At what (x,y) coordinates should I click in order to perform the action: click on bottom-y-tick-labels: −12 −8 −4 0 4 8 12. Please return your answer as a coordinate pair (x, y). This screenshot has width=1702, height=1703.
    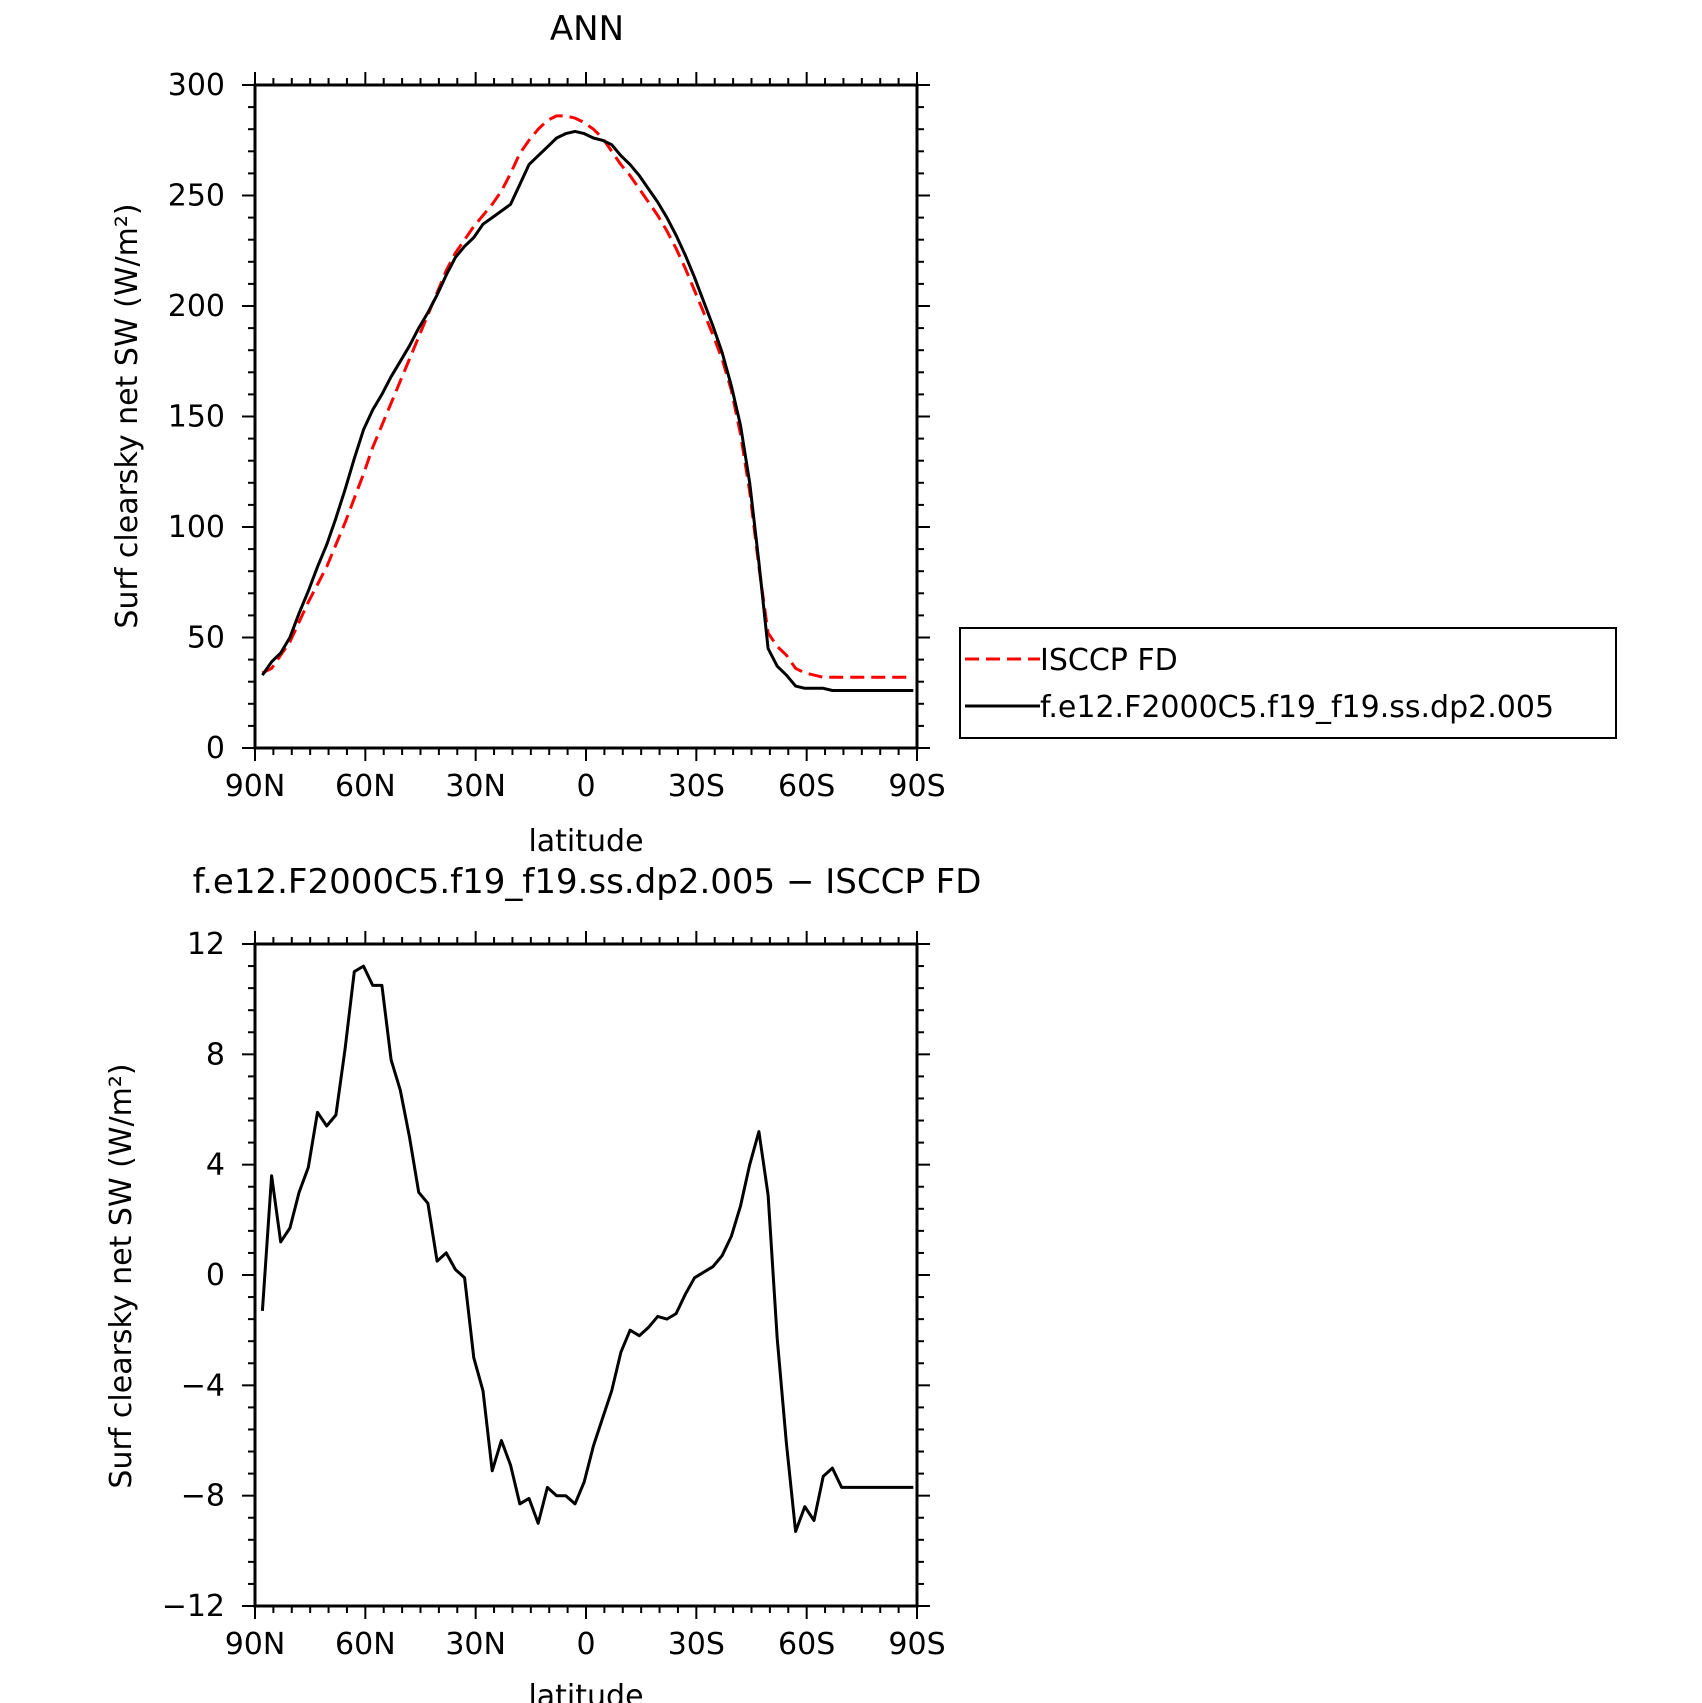
    Looking at the image, I should click on (193, 1275).